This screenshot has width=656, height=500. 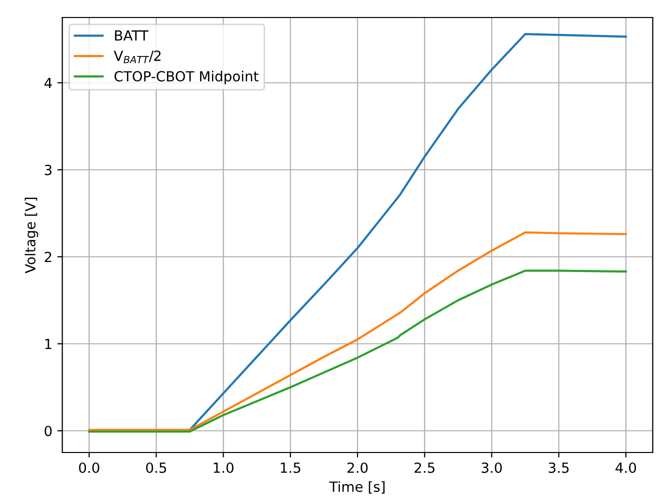 What do you see at coordinates (89, 467) in the screenshot?
I see `x-tick-label: 0.0` at bounding box center [89, 467].